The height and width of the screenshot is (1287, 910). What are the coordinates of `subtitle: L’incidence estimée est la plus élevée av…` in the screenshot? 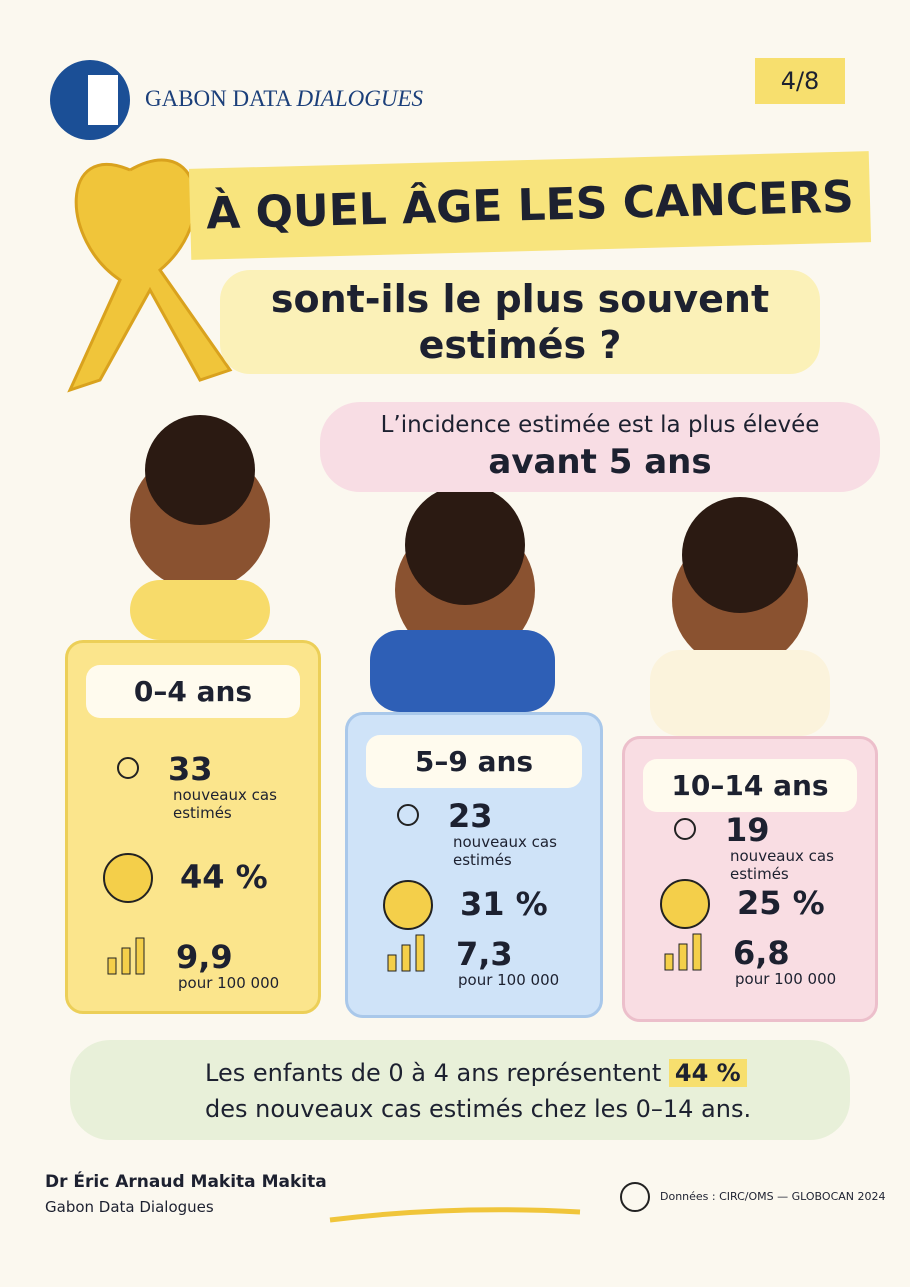 It's located at (600, 447).